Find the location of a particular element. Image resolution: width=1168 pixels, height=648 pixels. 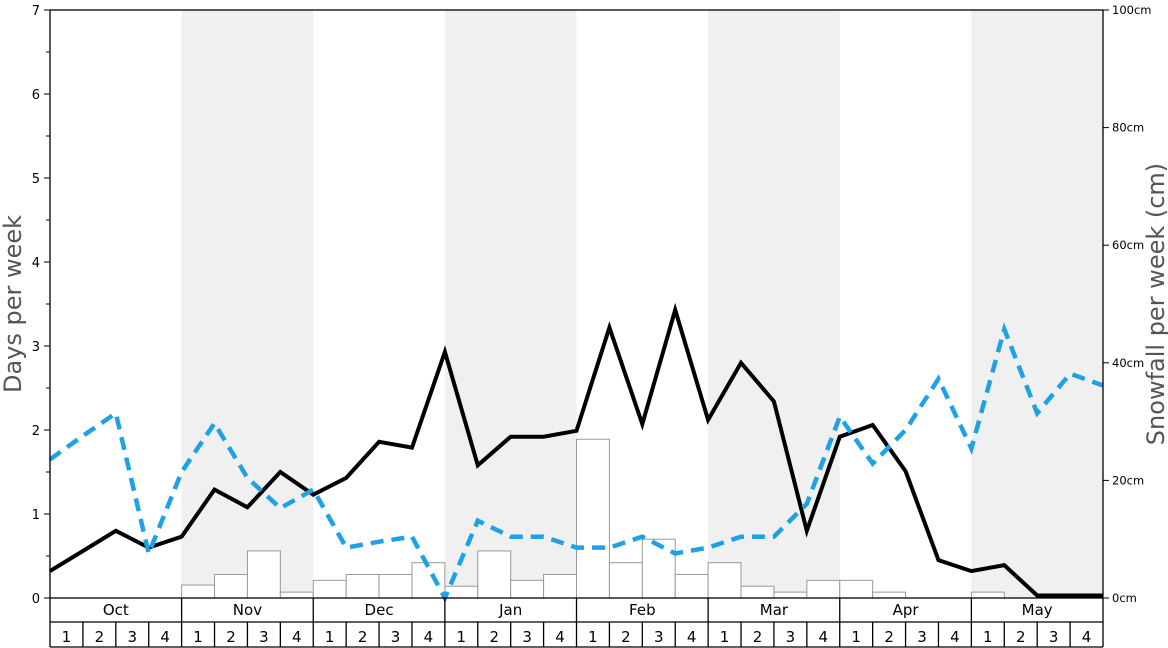

left-tick-label: 6 is located at coordinates (36, 95).